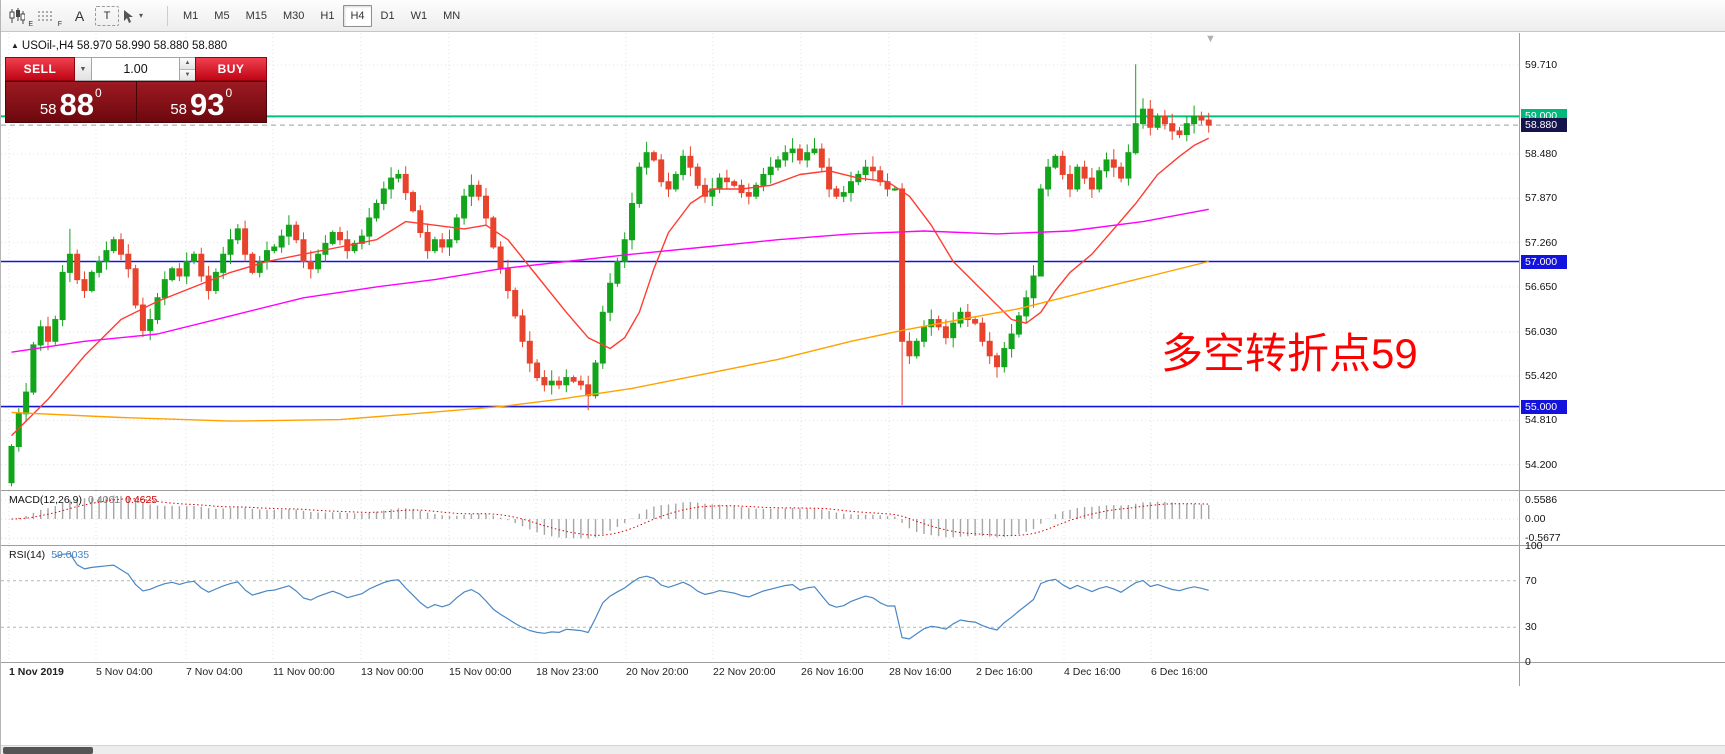 This screenshot has height=754, width=1725. What do you see at coordinates (1541, 198) in the screenshot?
I see `price-axis-label: 57.870` at bounding box center [1541, 198].